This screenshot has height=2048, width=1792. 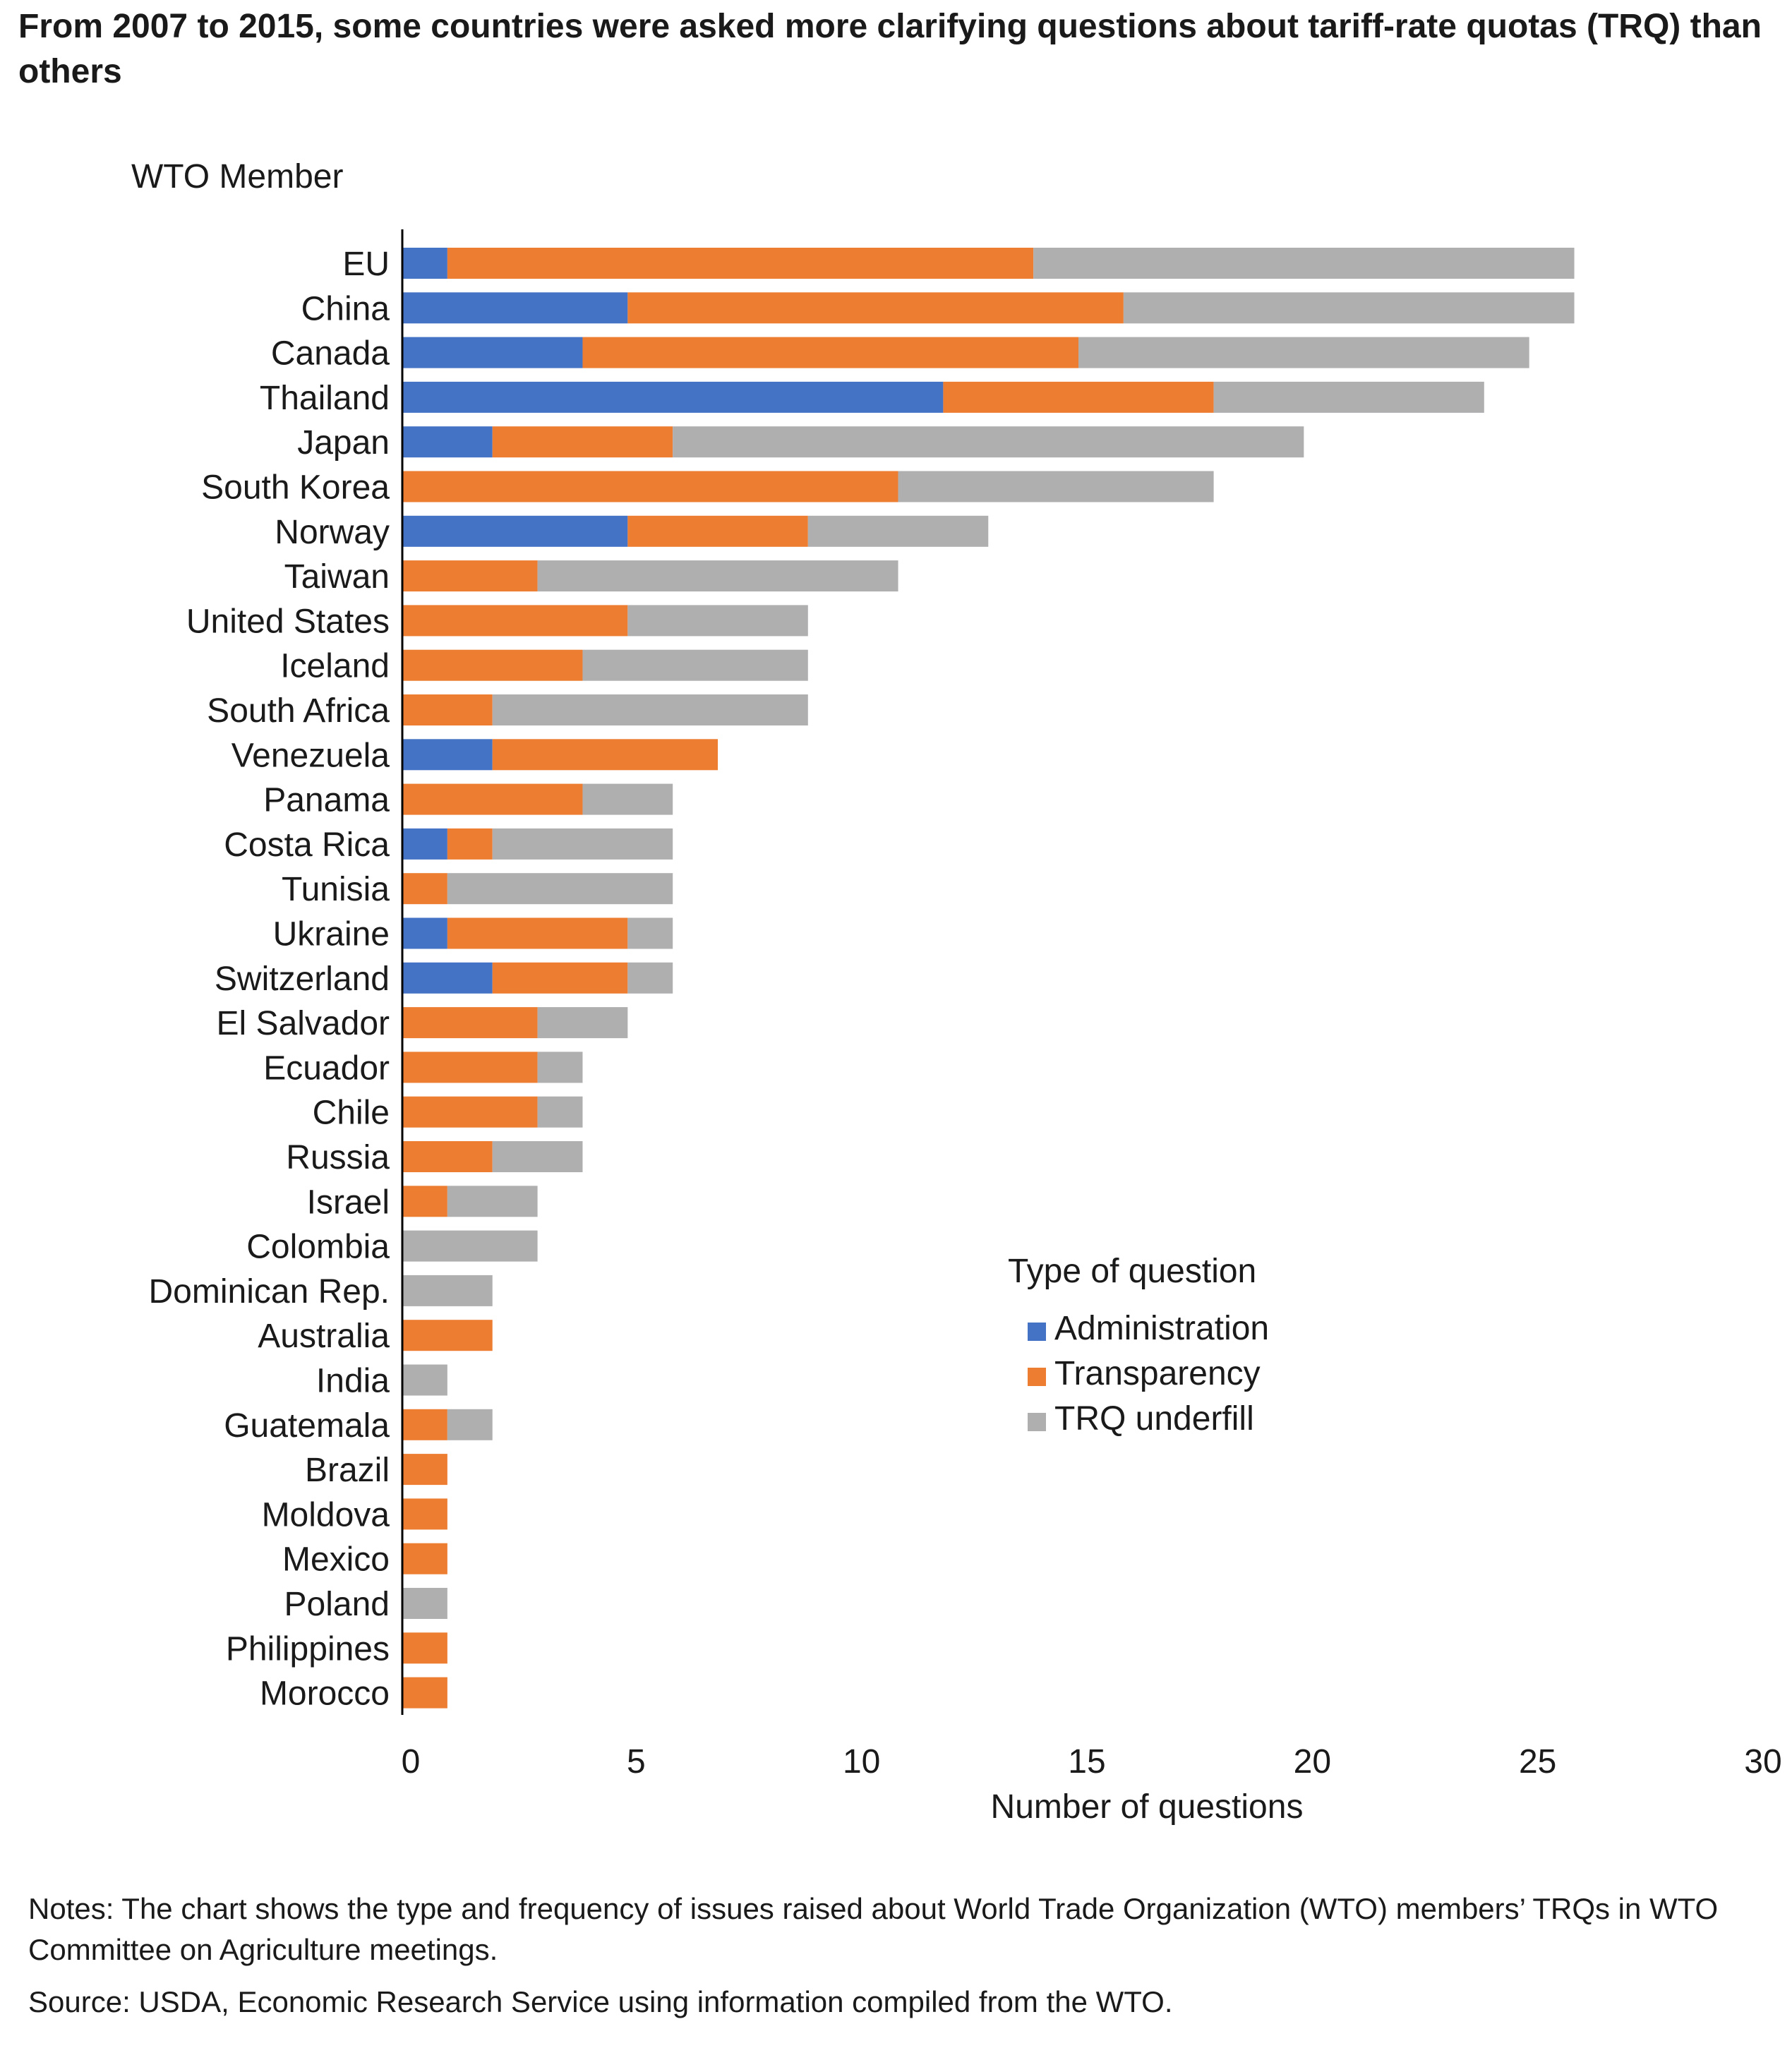 I want to click on bar-tunisia-transparency, so click(x=425, y=889).